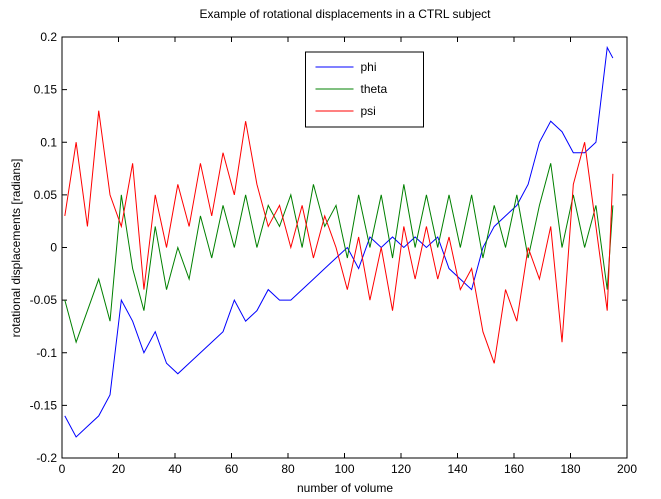  What do you see at coordinates (457, 469) in the screenshot?
I see `x-tick-label: 140` at bounding box center [457, 469].